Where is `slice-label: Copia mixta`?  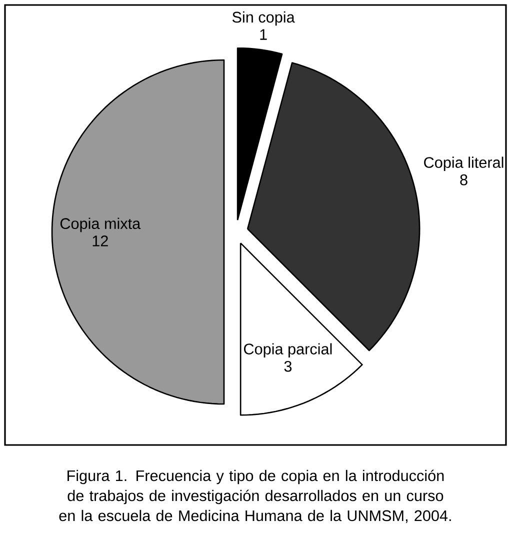 slice-label: Copia mixta is located at coordinates (100, 225).